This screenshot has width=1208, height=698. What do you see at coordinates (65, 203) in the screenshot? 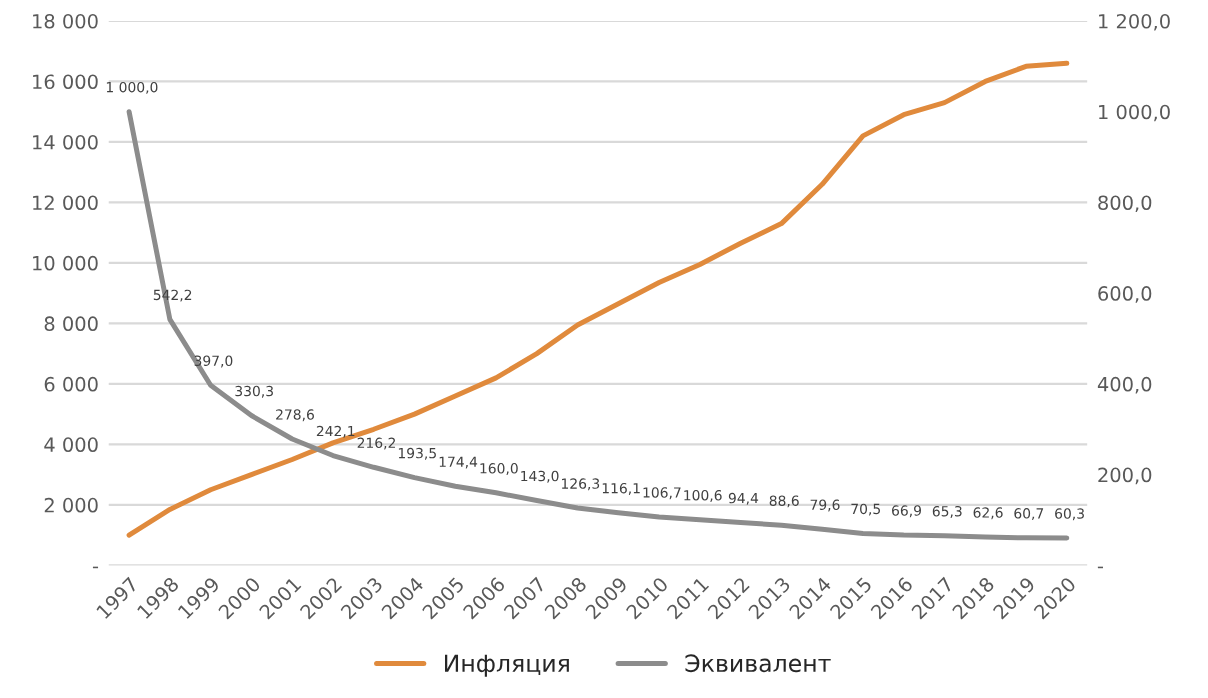
I see `y-tick-label: 12 000` at bounding box center [65, 203].